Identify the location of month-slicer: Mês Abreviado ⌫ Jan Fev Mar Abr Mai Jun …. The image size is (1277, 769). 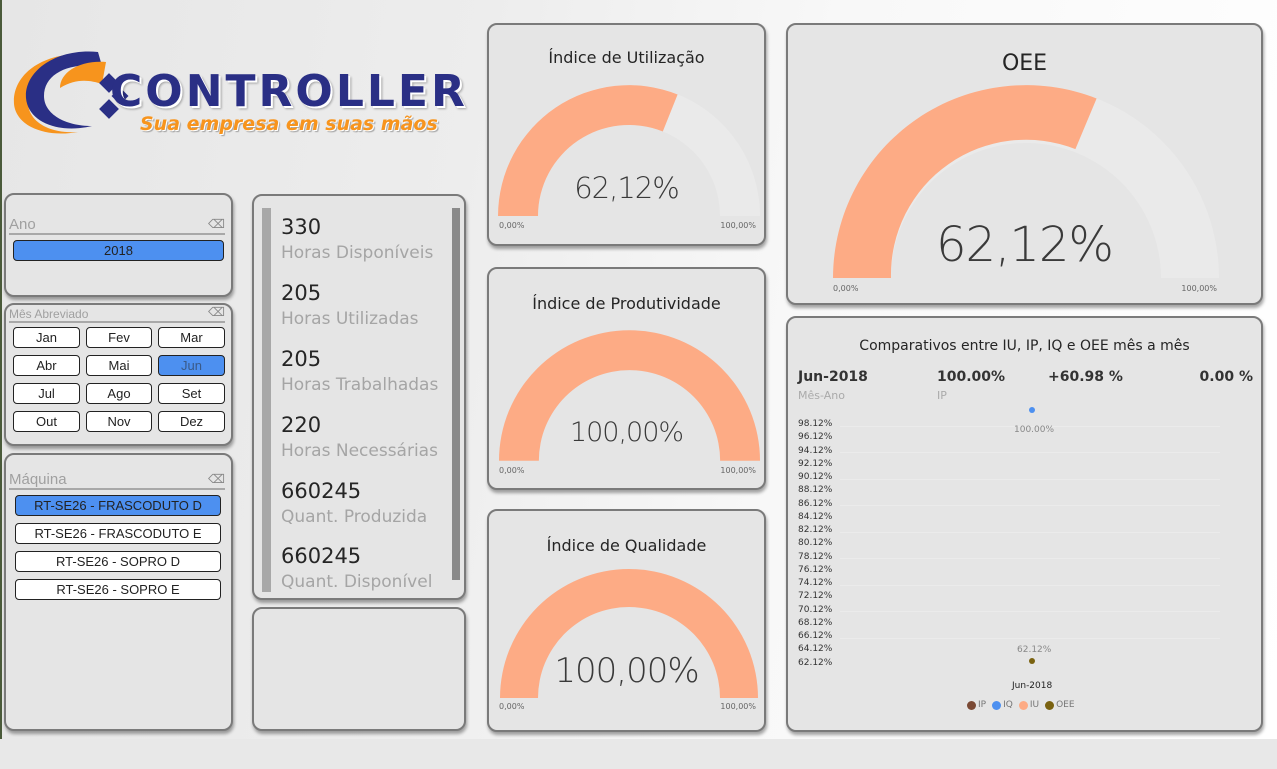
(118, 374).